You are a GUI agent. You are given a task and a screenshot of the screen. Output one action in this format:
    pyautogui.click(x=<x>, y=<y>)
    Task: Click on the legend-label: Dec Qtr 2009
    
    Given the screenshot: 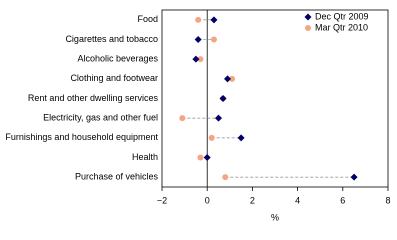 What is the action you would take?
    pyautogui.click(x=342, y=16)
    